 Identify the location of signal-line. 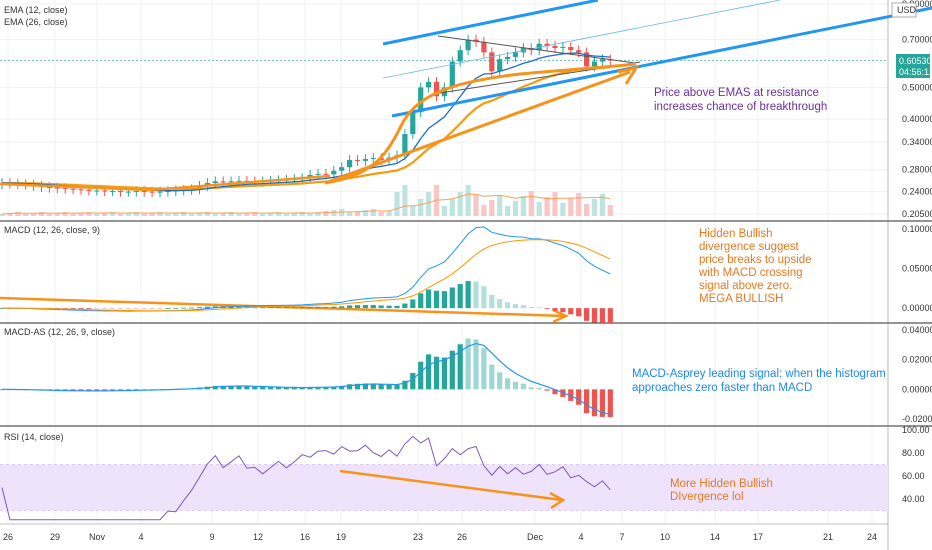
(306, 275).